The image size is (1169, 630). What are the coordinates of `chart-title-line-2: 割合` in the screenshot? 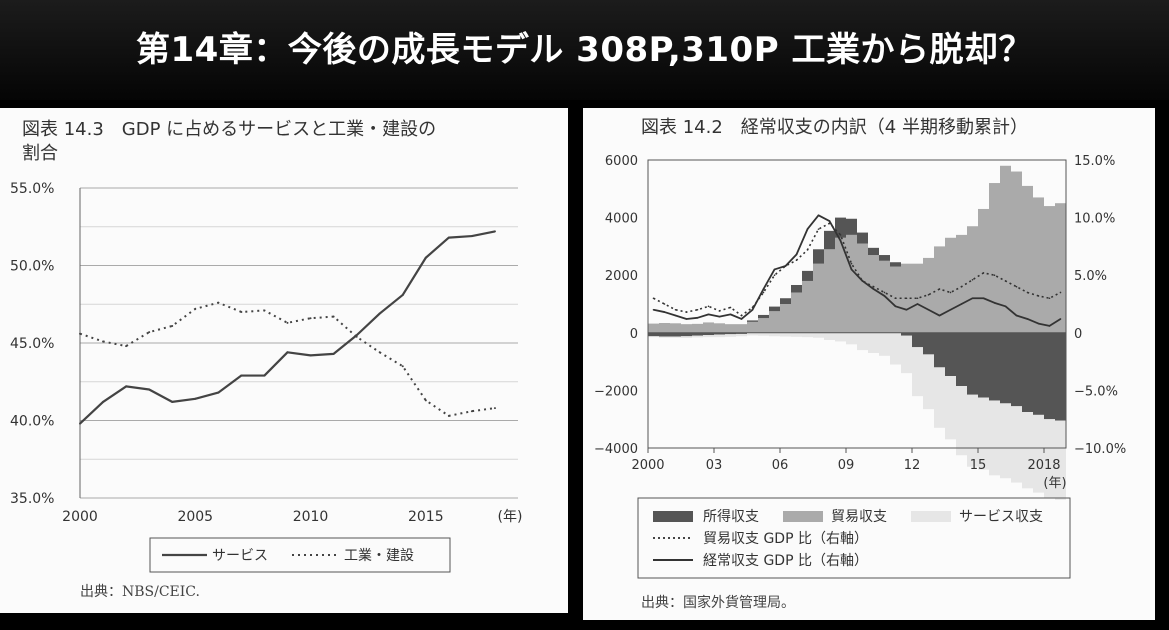 It's located at (40, 153).